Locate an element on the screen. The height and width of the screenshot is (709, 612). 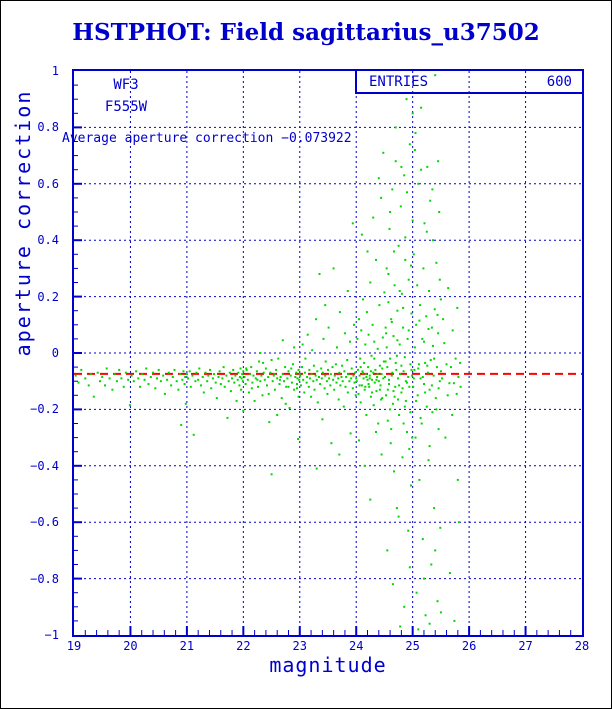
x-tick-label: 27 is located at coordinates (525, 646).